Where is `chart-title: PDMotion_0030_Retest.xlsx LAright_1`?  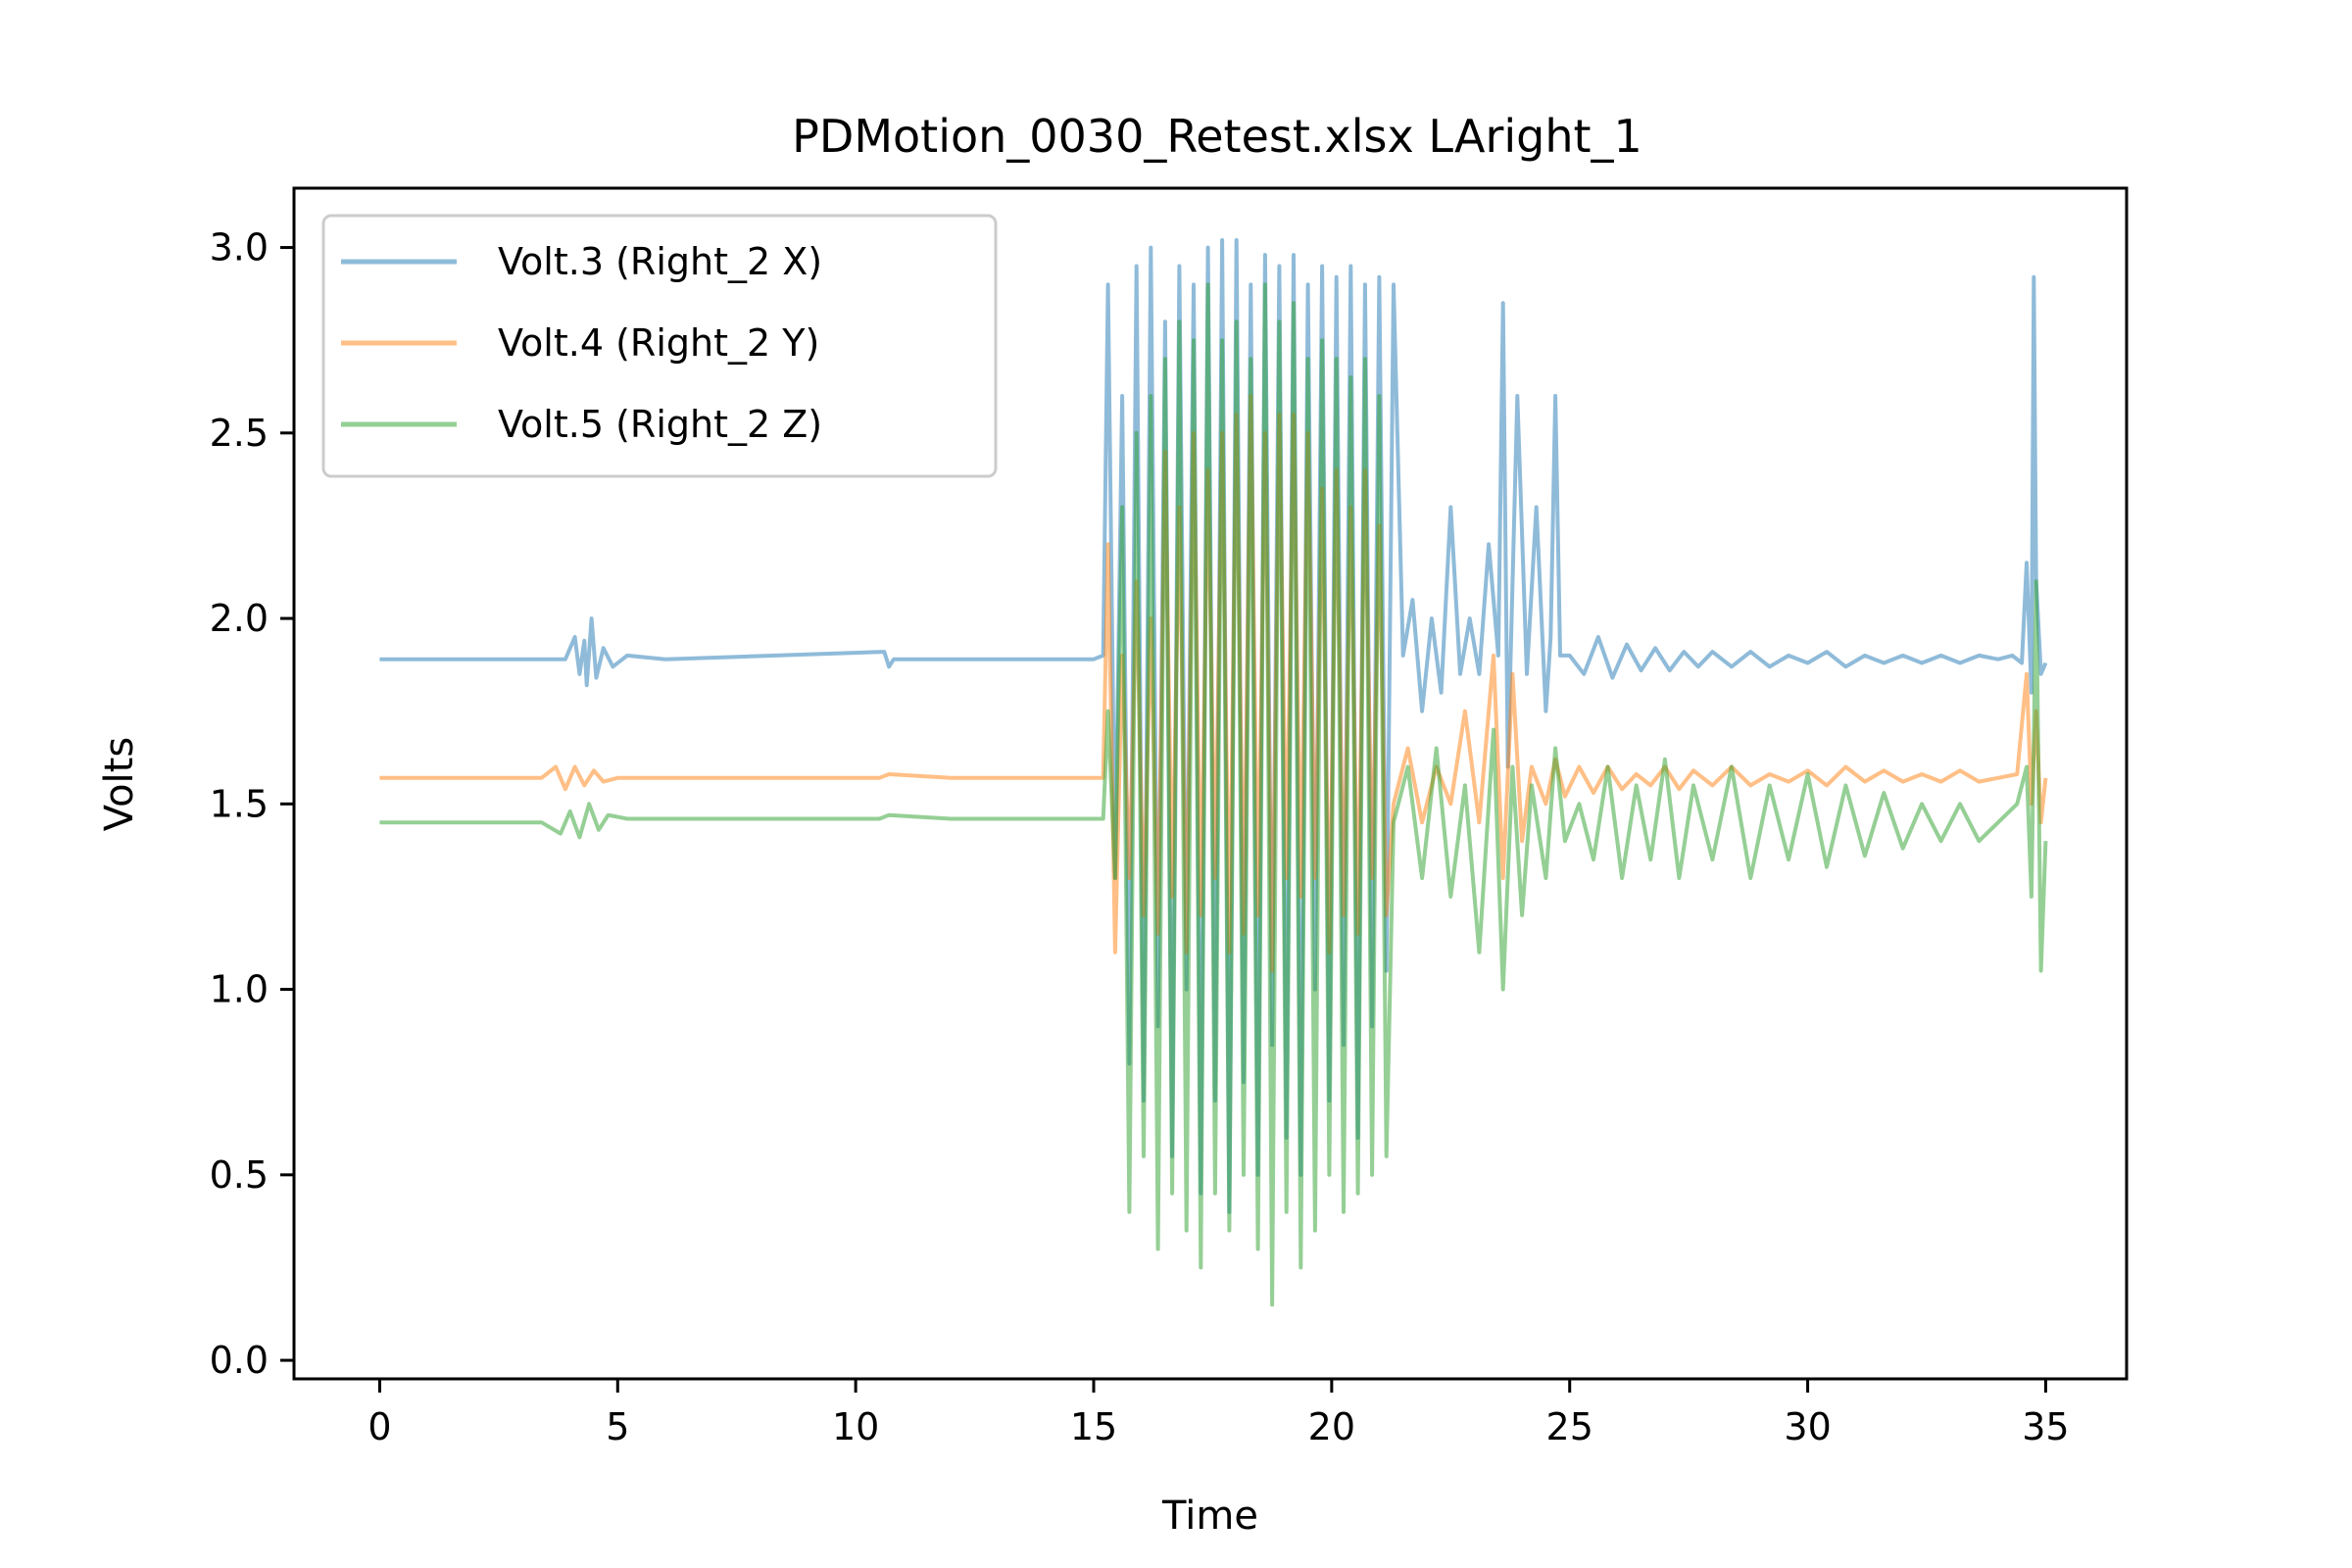 chart-title: PDMotion_0030_Retest.xlsx LAright_1 is located at coordinates (1217, 136).